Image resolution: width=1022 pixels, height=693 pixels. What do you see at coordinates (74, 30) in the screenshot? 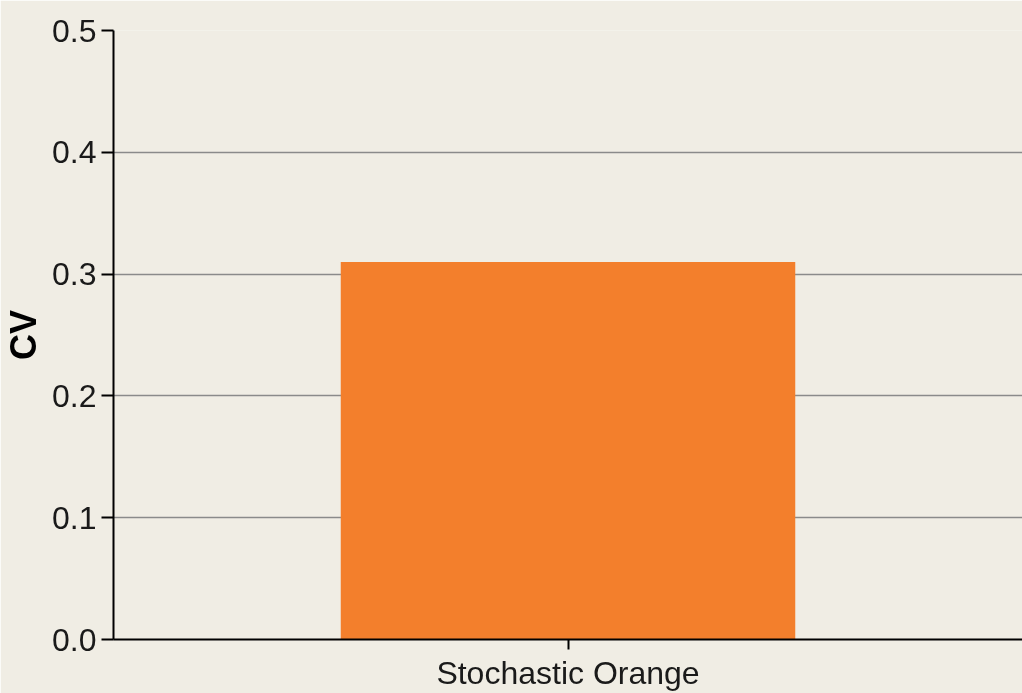
I see `y-tick-label: 0.5` at bounding box center [74, 30].